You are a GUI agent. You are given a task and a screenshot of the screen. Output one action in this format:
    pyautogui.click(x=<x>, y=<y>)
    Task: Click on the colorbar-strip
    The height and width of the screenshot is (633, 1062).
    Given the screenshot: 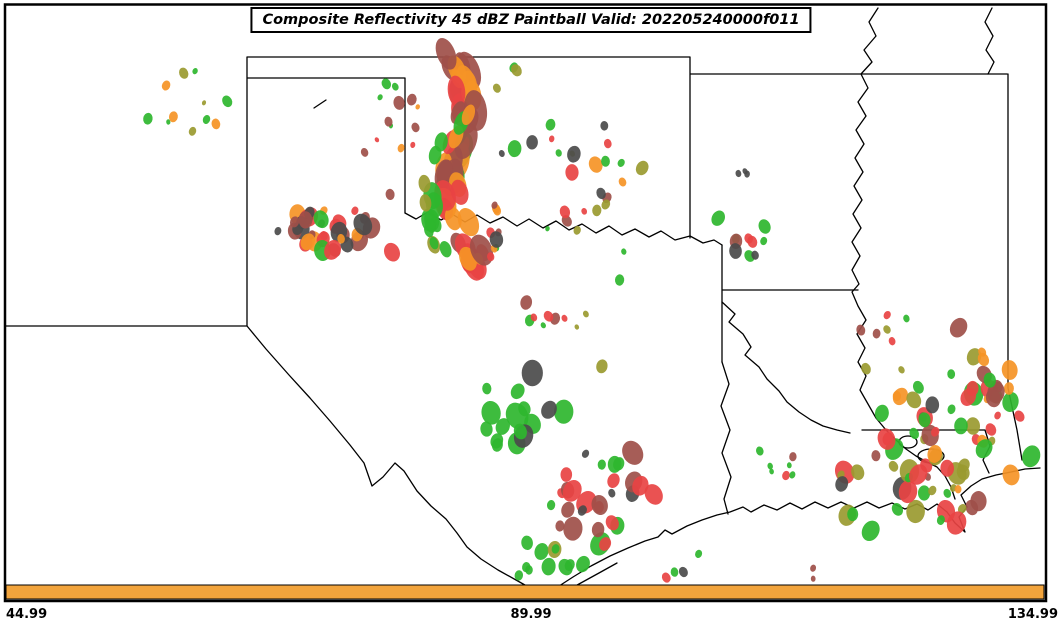 What is the action you would take?
    pyautogui.click(x=525, y=592)
    